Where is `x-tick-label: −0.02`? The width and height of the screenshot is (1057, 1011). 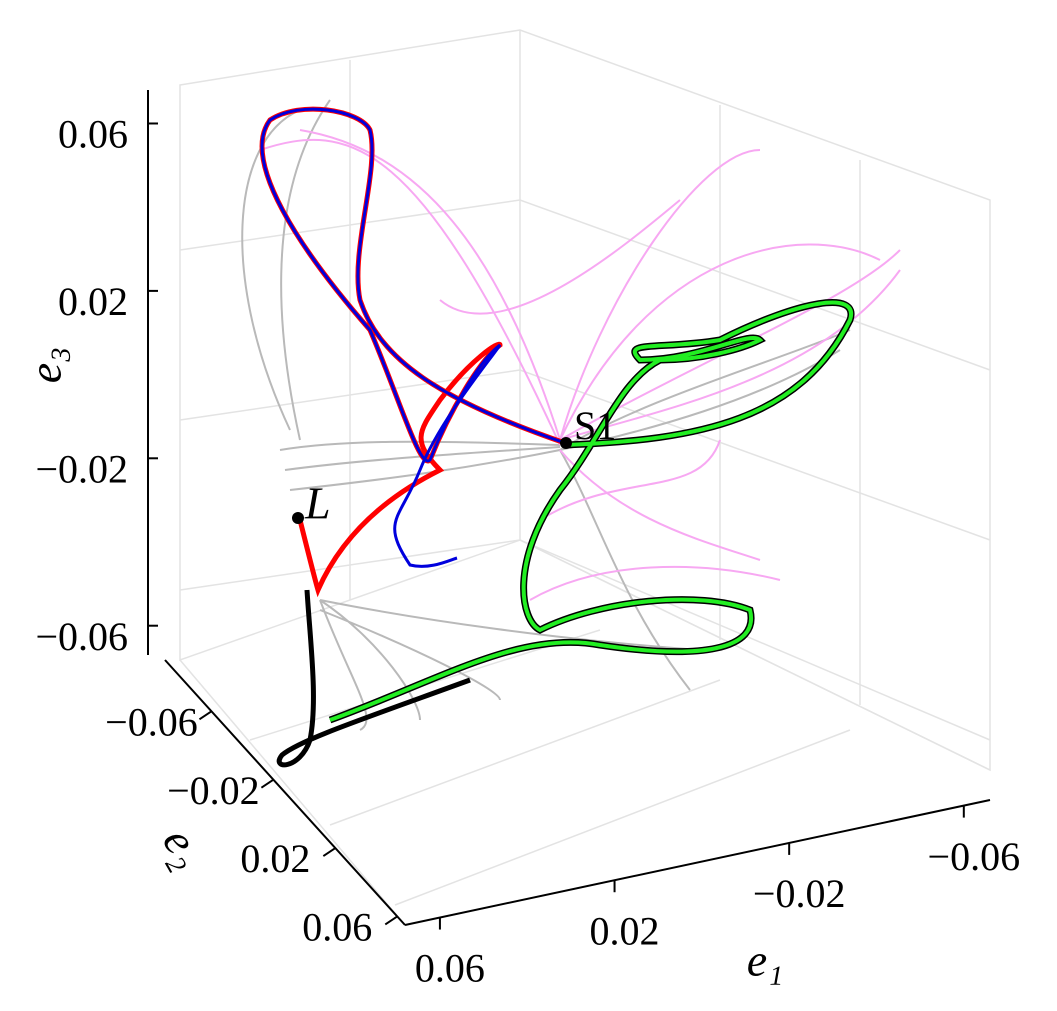
x-tick-label: −0.02 is located at coordinates (799, 893).